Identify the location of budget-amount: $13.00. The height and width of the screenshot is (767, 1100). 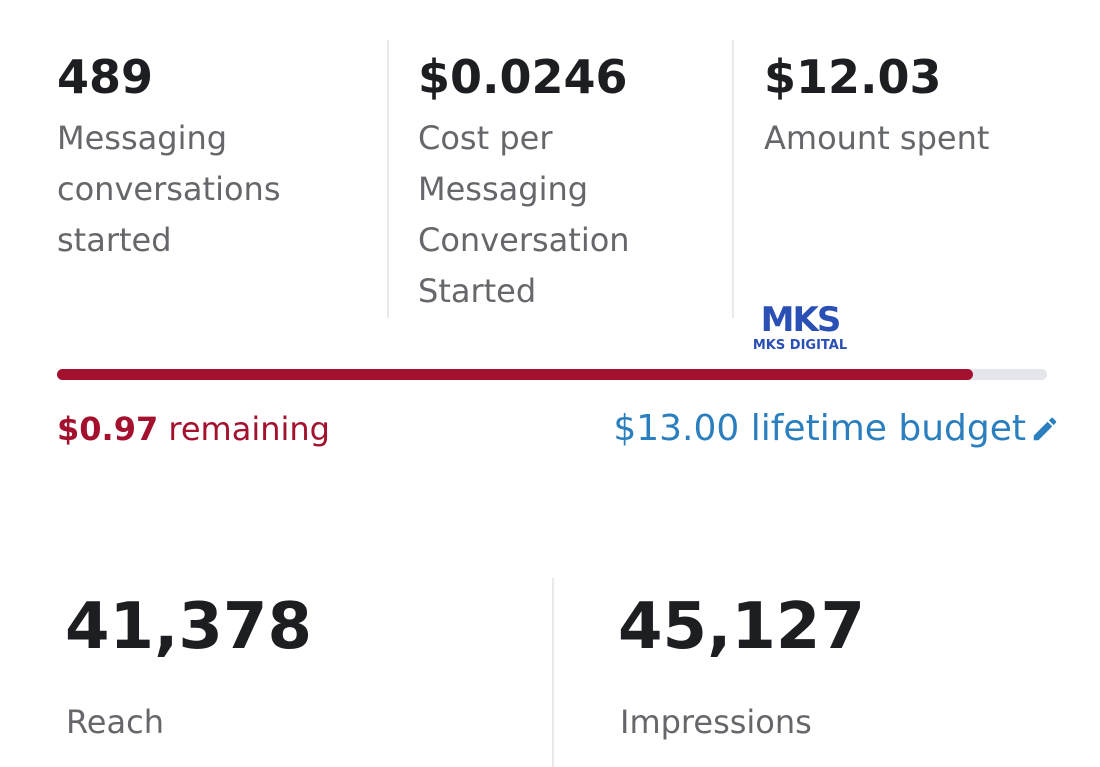
(676, 428).